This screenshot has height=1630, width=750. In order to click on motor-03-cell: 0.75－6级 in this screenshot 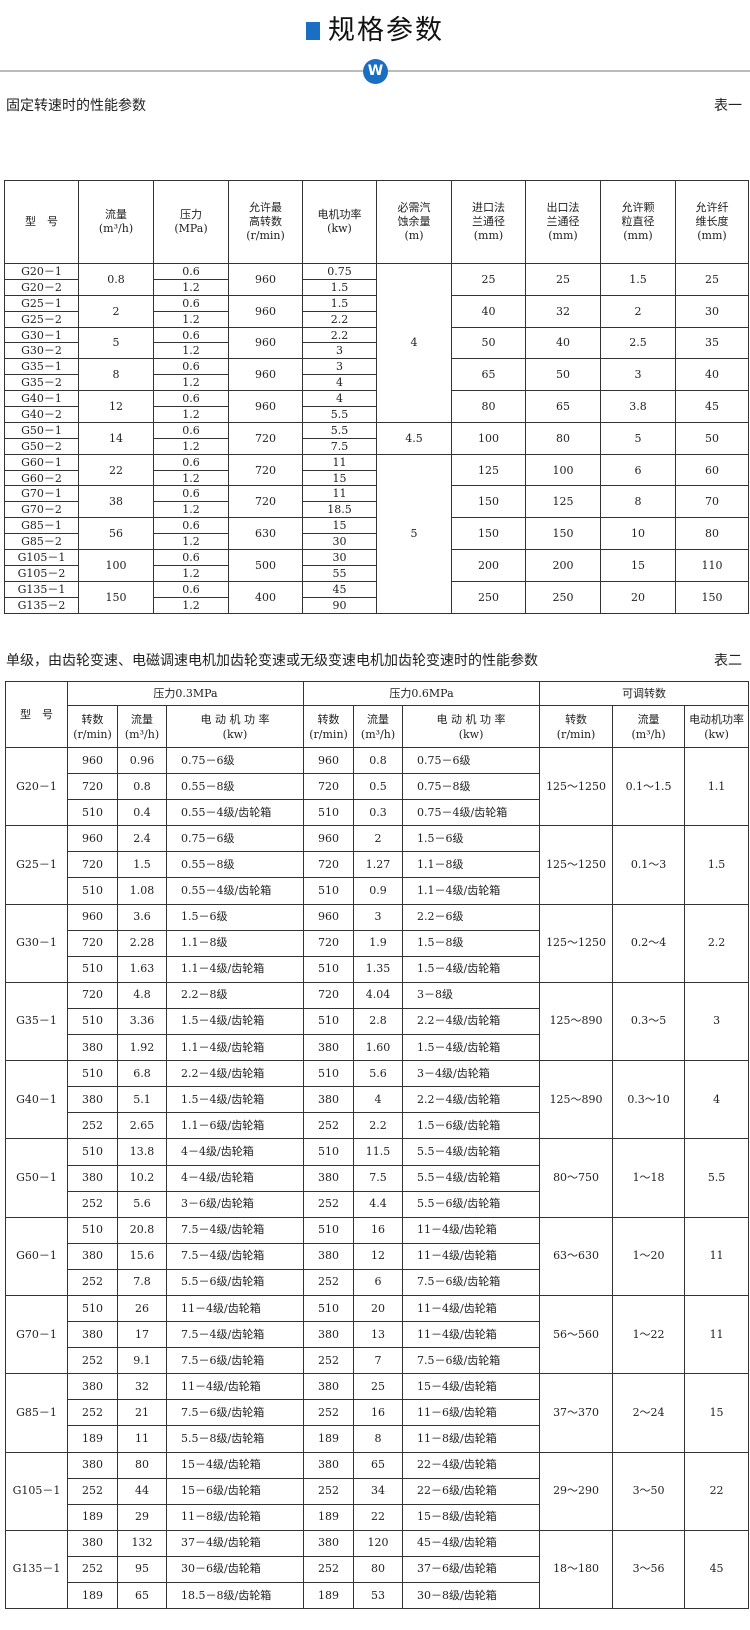, I will do `click(235, 760)`.